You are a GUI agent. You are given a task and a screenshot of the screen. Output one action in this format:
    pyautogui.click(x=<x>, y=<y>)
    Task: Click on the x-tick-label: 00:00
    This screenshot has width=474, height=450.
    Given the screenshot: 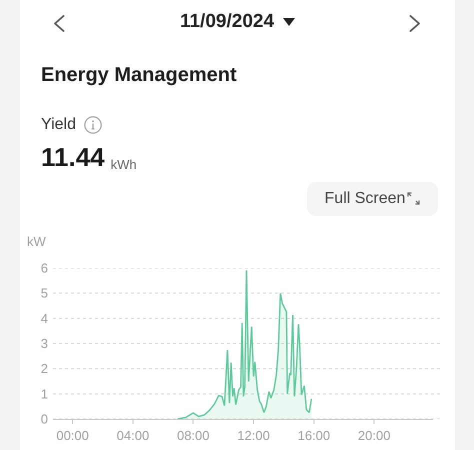 What is the action you would take?
    pyautogui.click(x=72, y=435)
    